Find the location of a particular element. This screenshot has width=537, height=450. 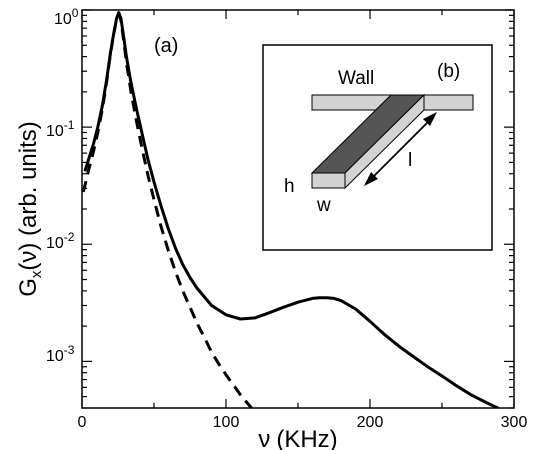

wall-label: Wall is located at coordinates (356, 78).